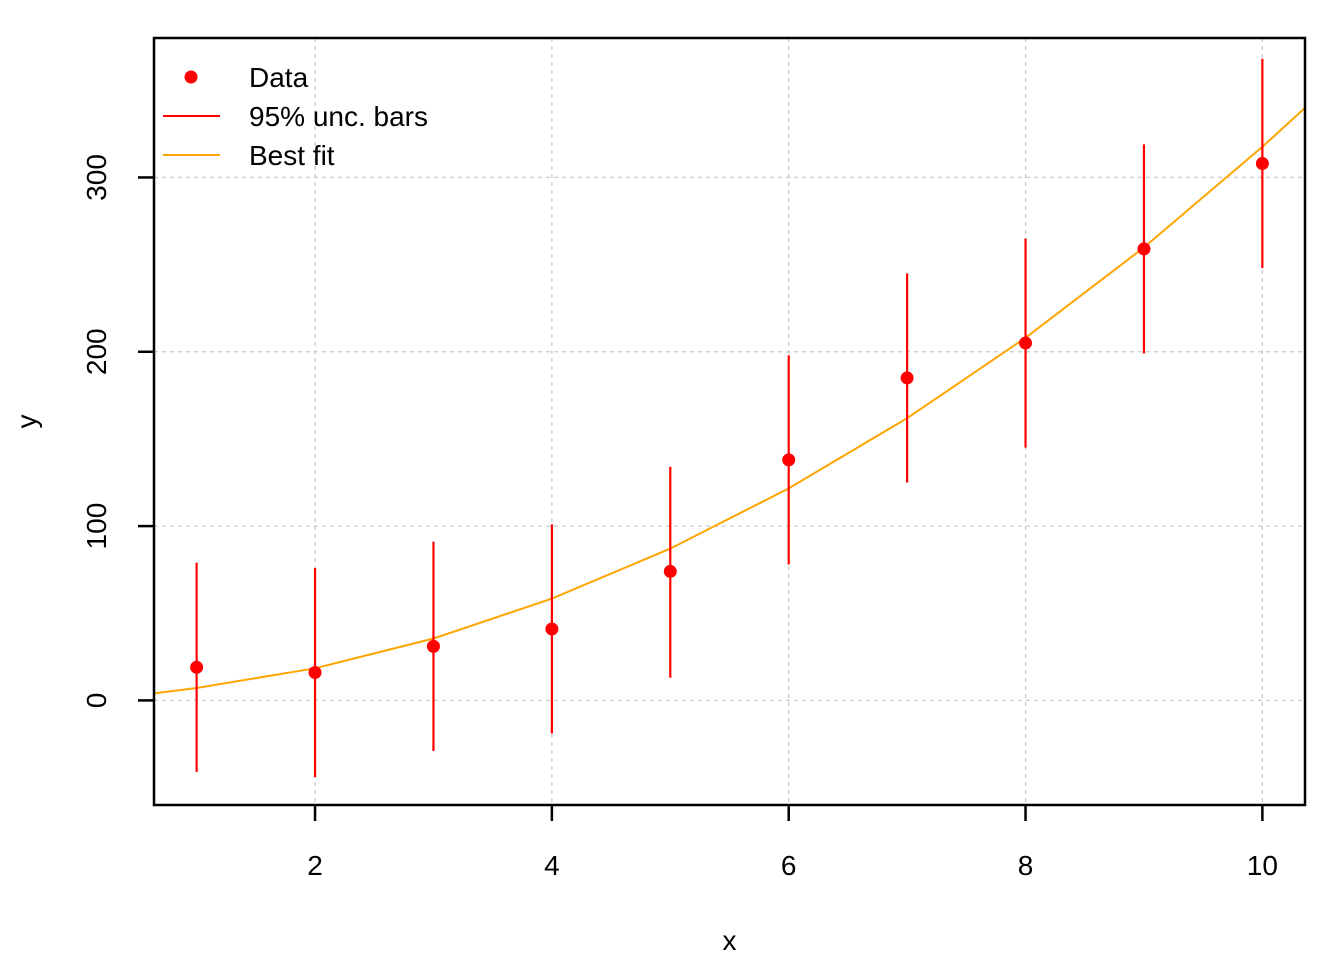 This screenshot has height=960, width=1344. What do you see at coordinates (552, 865) in the screenshot?
I see `x-tick-label-1: 4` at bounding box center [552, 865].